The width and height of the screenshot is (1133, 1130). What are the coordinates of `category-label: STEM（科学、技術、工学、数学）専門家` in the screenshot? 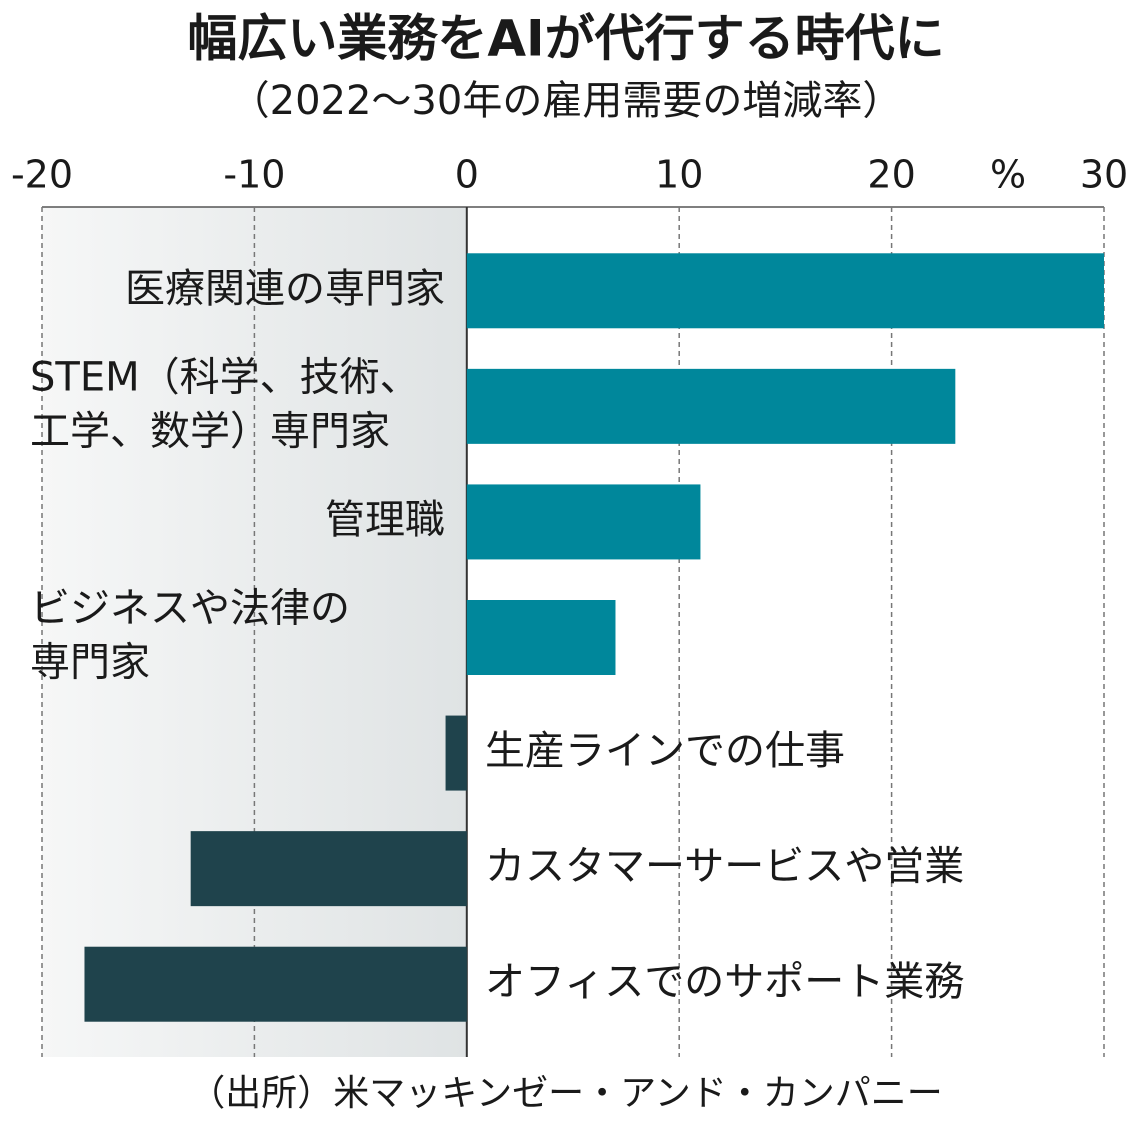 It's located at (225, 404).